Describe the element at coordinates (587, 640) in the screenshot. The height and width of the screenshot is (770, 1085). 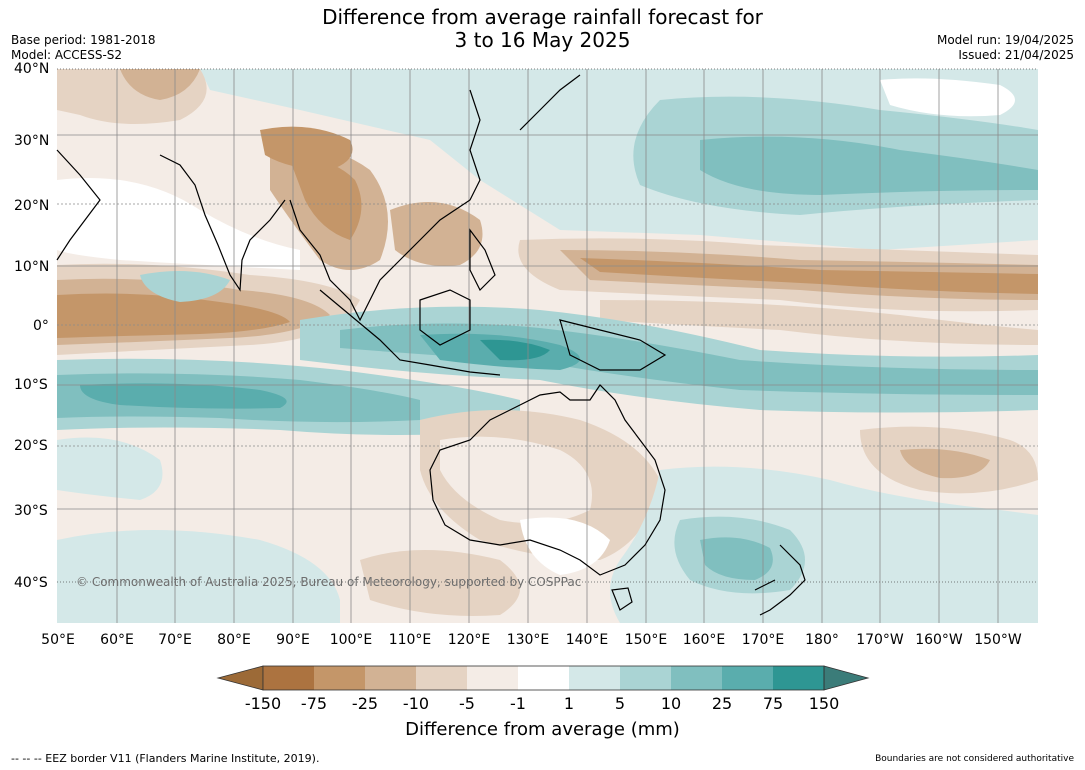
I see `lon-label-140e: 140°E` at that location.